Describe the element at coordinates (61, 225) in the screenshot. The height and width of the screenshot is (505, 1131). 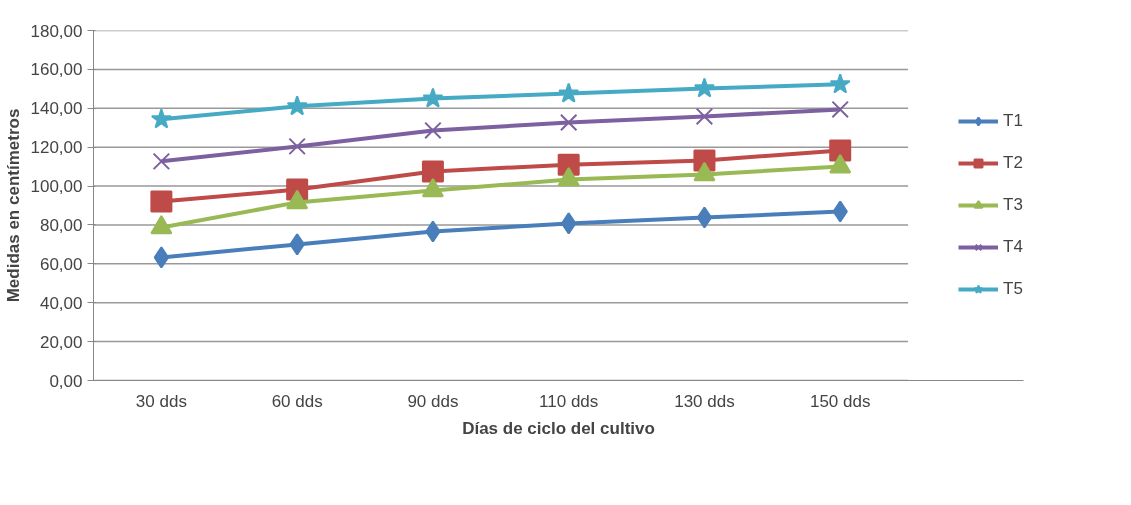
I see `y-tick-label: 80,00` at that location.